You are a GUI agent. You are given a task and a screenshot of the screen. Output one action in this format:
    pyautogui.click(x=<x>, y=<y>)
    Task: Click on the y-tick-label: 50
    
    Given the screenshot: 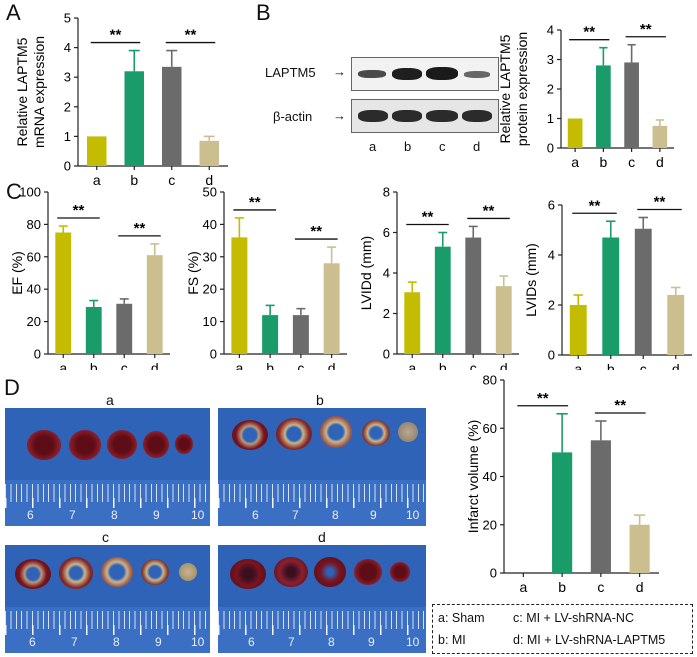 What is the action you would take?
    pyautogui.click(x=210, y=192)
    